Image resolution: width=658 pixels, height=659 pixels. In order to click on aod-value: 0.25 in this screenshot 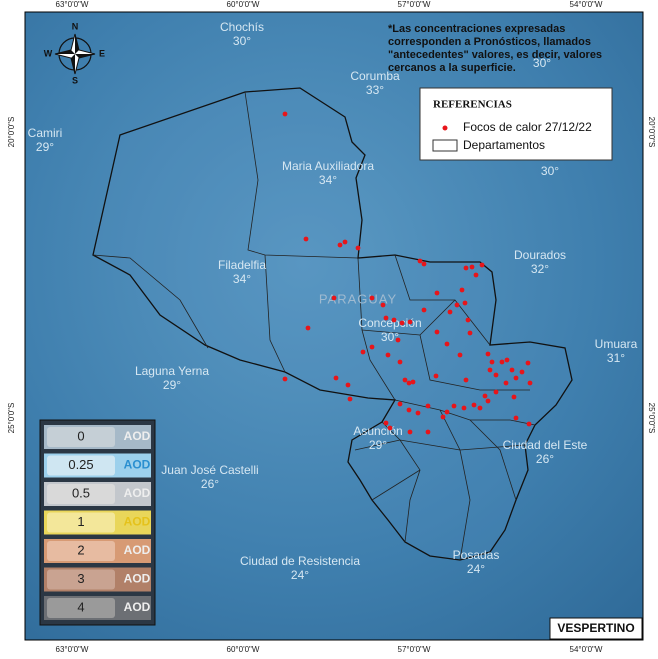, I will do `click(80, 464)`.